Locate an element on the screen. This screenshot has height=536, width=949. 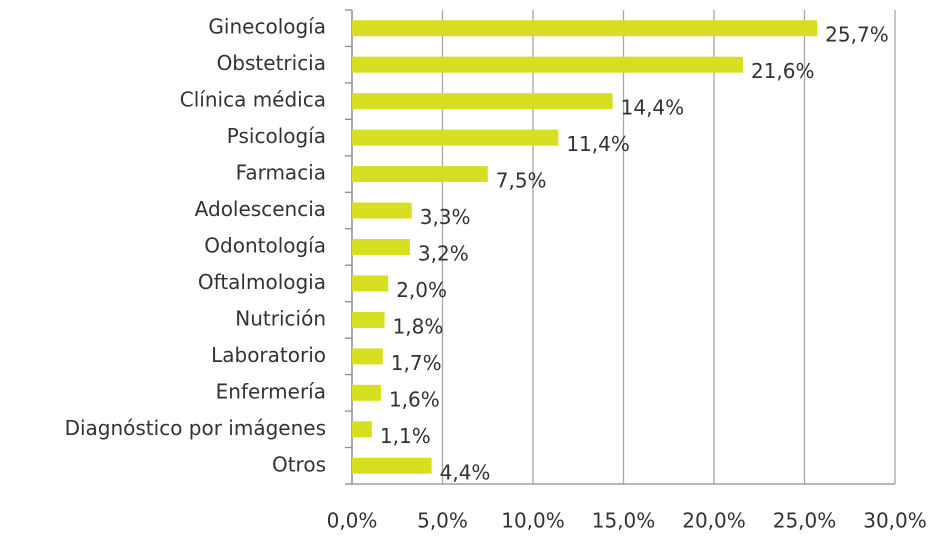
value-label: 11,4% is located at coordinates (598, 144).